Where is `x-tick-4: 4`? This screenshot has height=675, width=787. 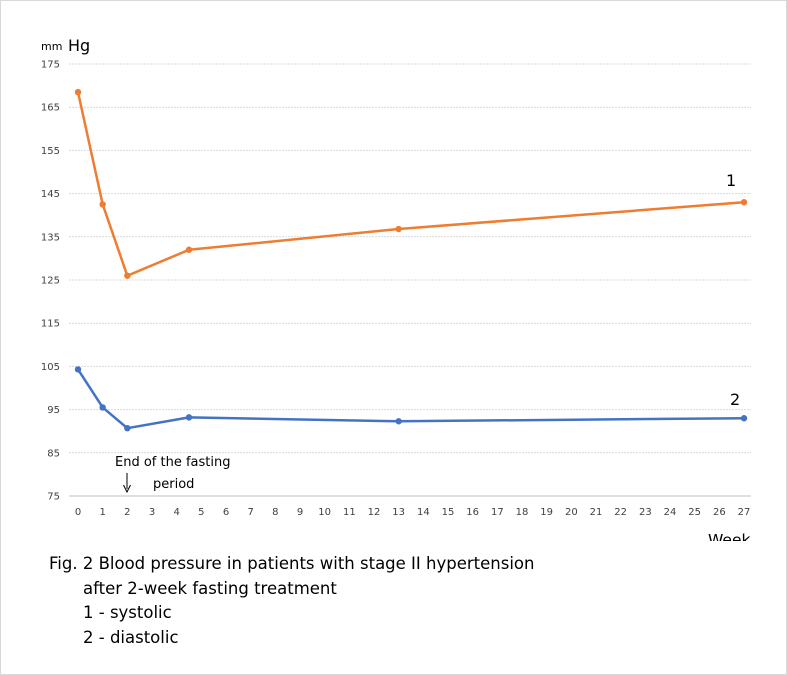
x-tick-4: 4 is located at coordinates (176, 512).